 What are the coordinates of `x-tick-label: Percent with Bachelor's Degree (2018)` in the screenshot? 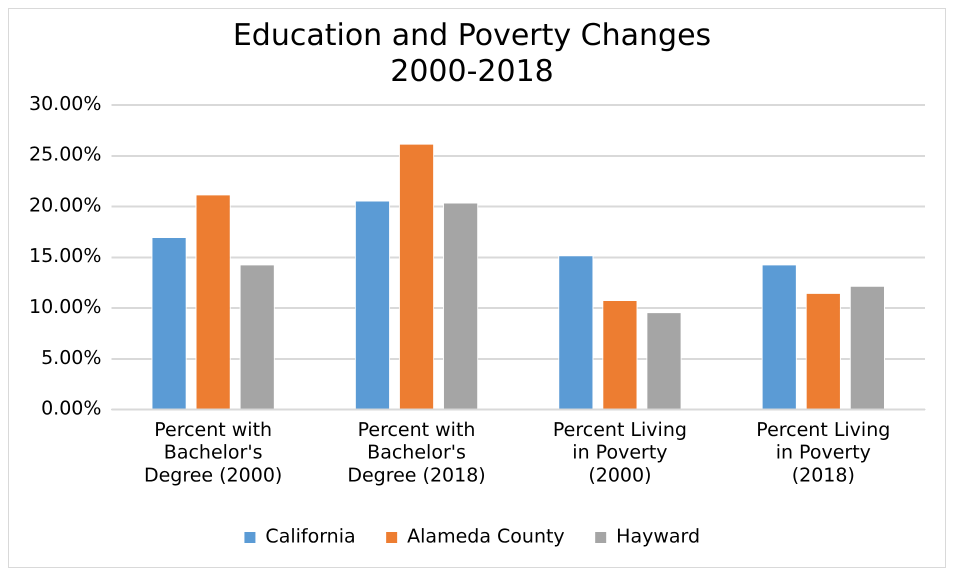 It's located at (416, 452).